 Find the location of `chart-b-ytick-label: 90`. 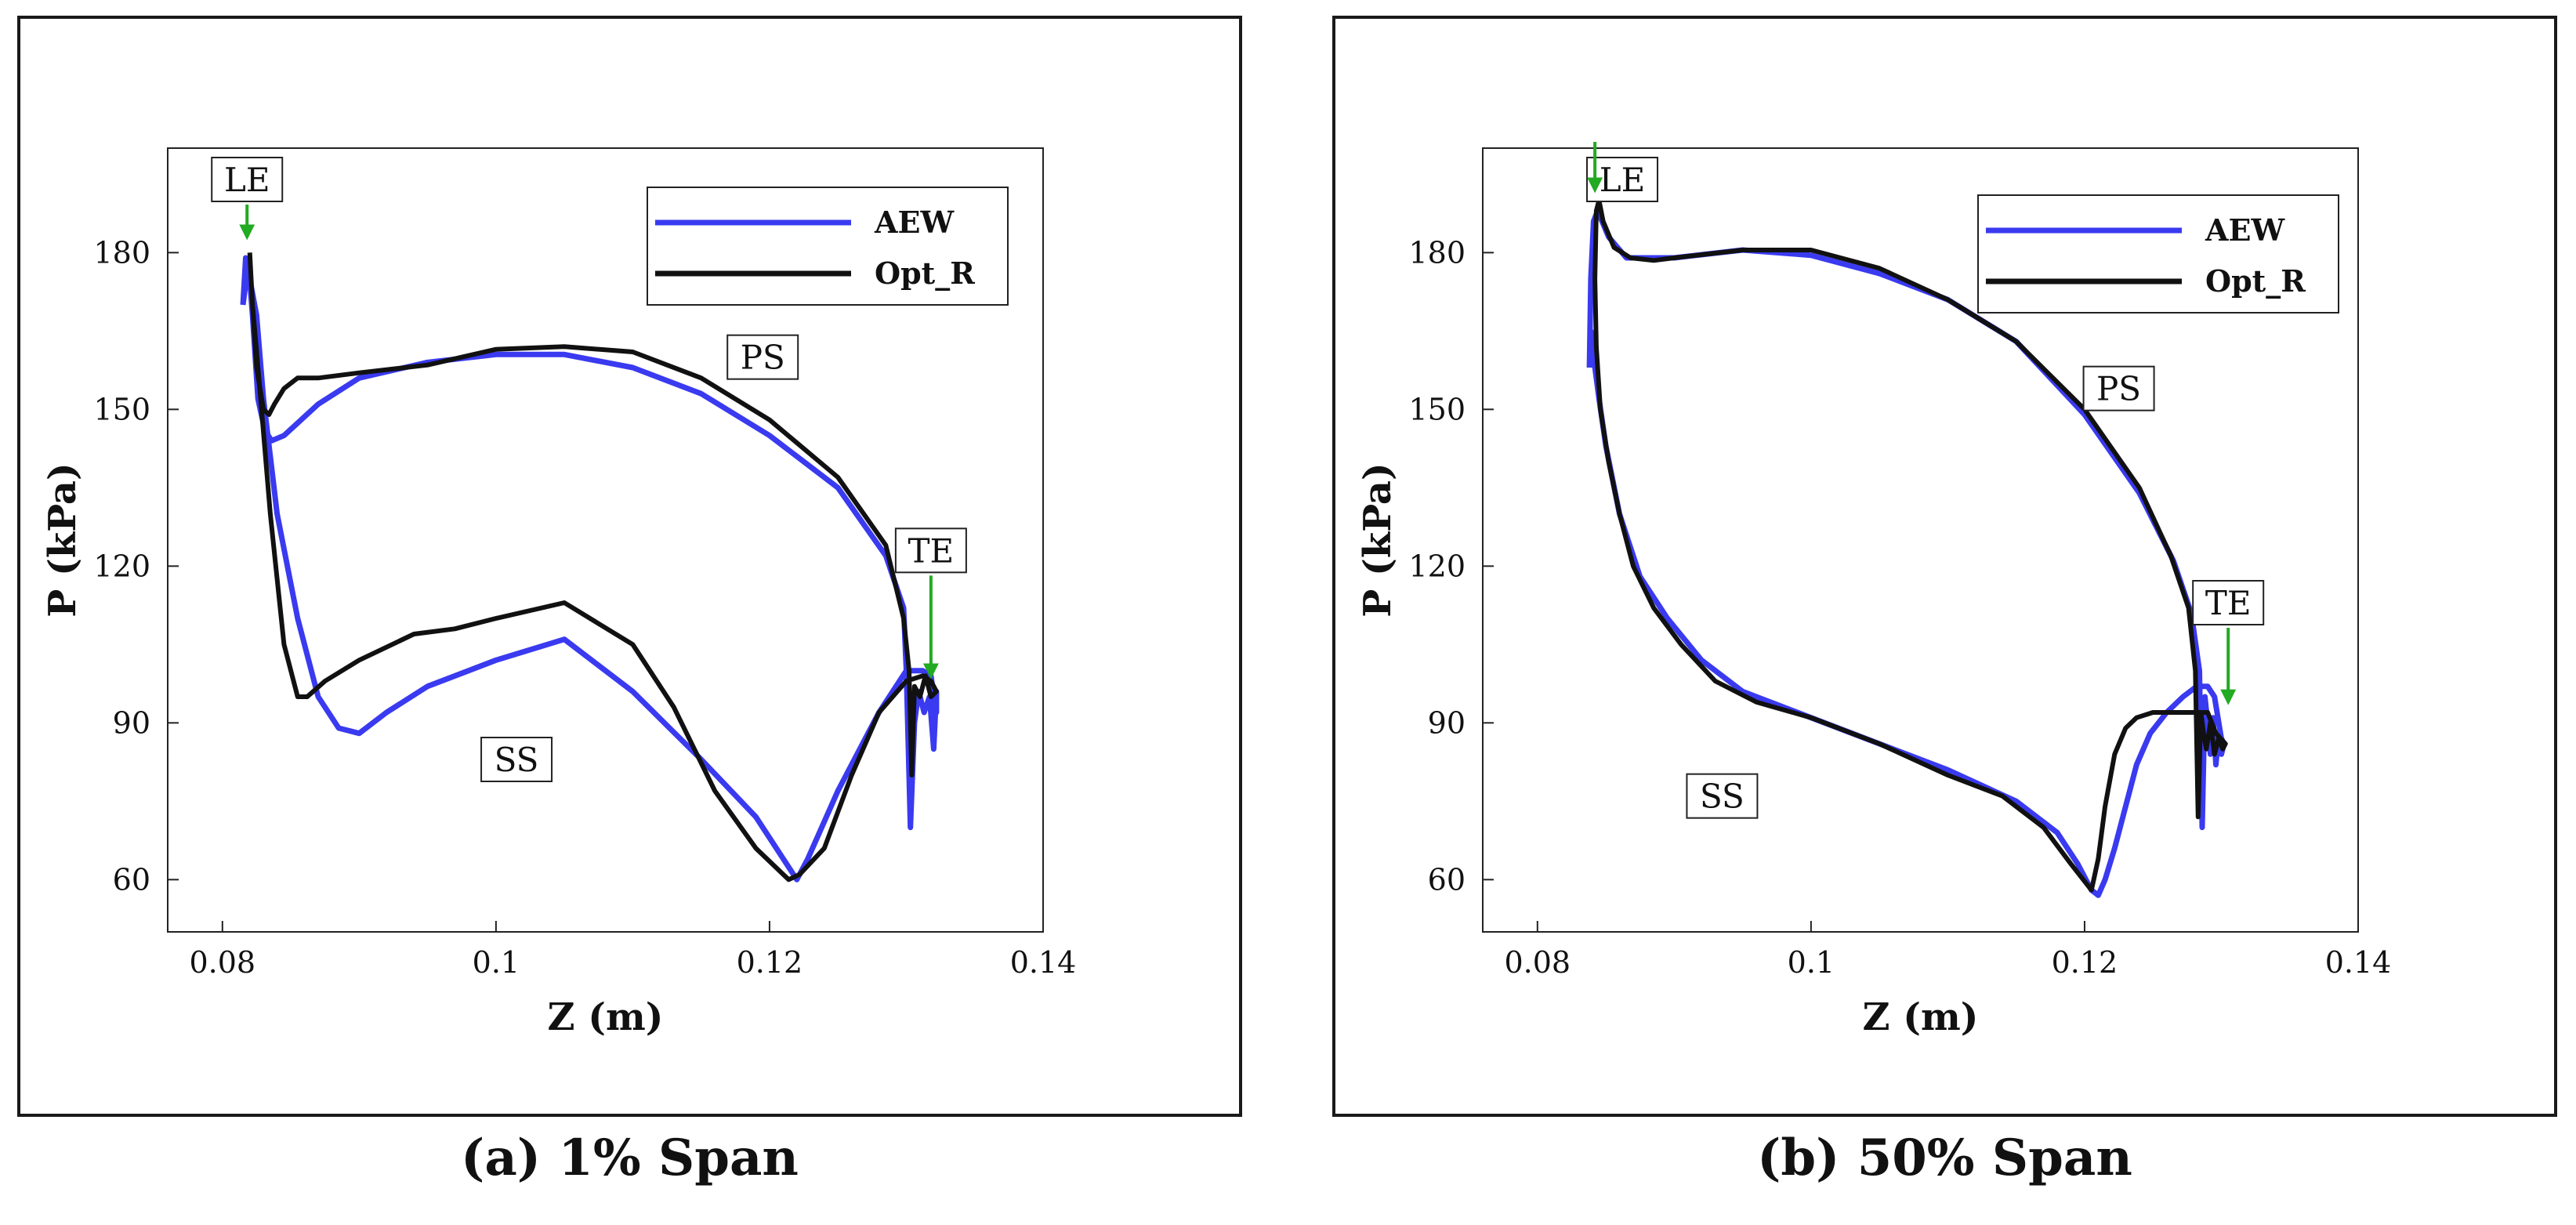

chart-b-ytick-label: 90 is located at coordinates (1447, 722).